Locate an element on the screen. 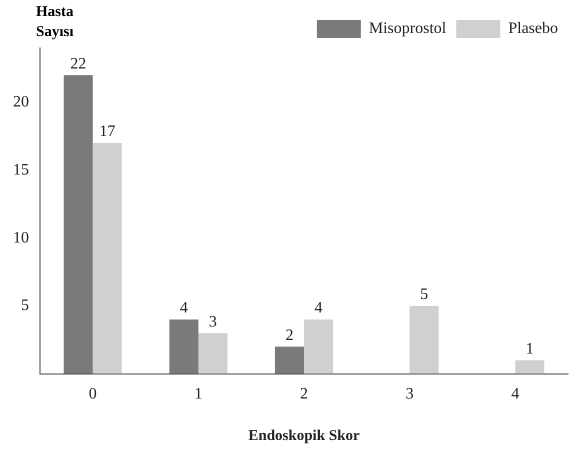 This screenshot has width=580, height=459. y-tick-label: 5 is located at coordinates (25, 305).